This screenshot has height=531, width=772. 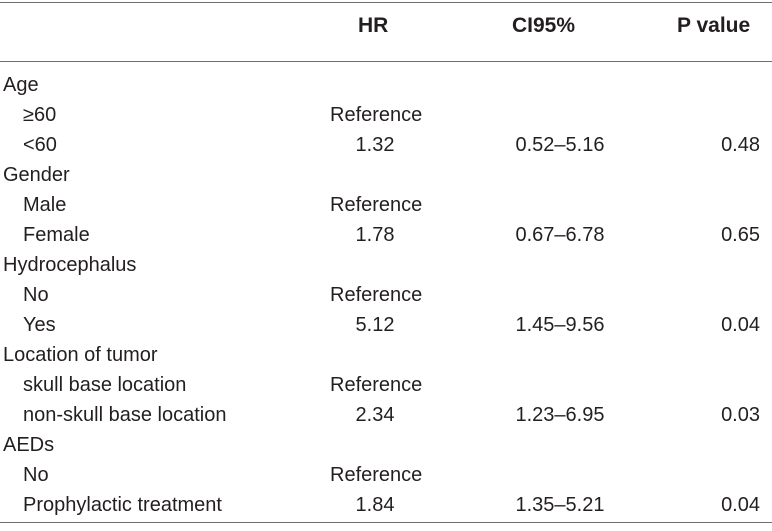 I want to click on cell-p-value: 0.48, so click(x=740, y=145).